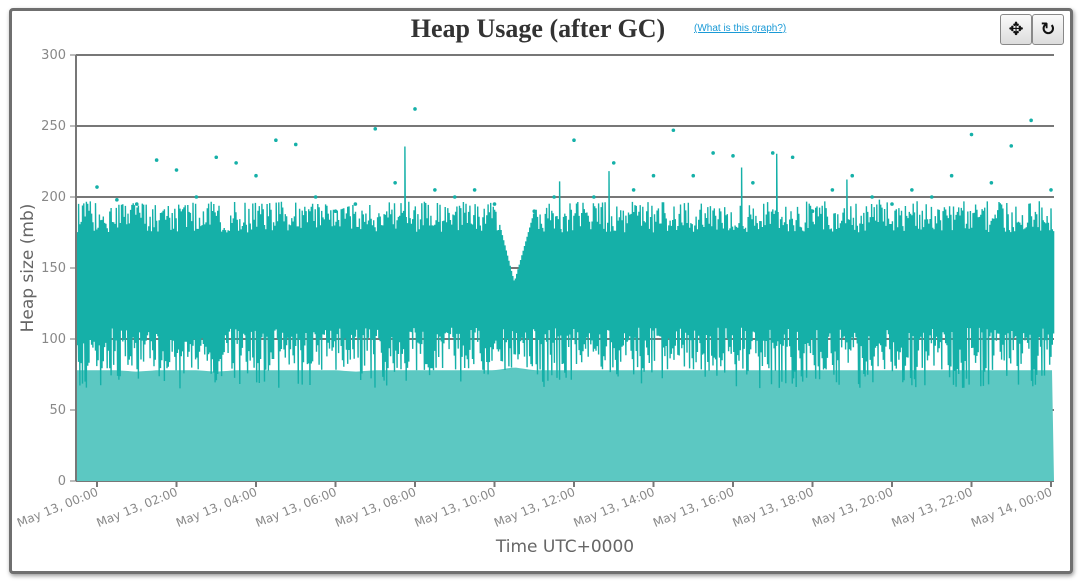 The image size is (1080, 581). Describe the element at coordinates (57, 507) in the screenshot. I see `x-tick-label: May 13, 00:00` at that location.